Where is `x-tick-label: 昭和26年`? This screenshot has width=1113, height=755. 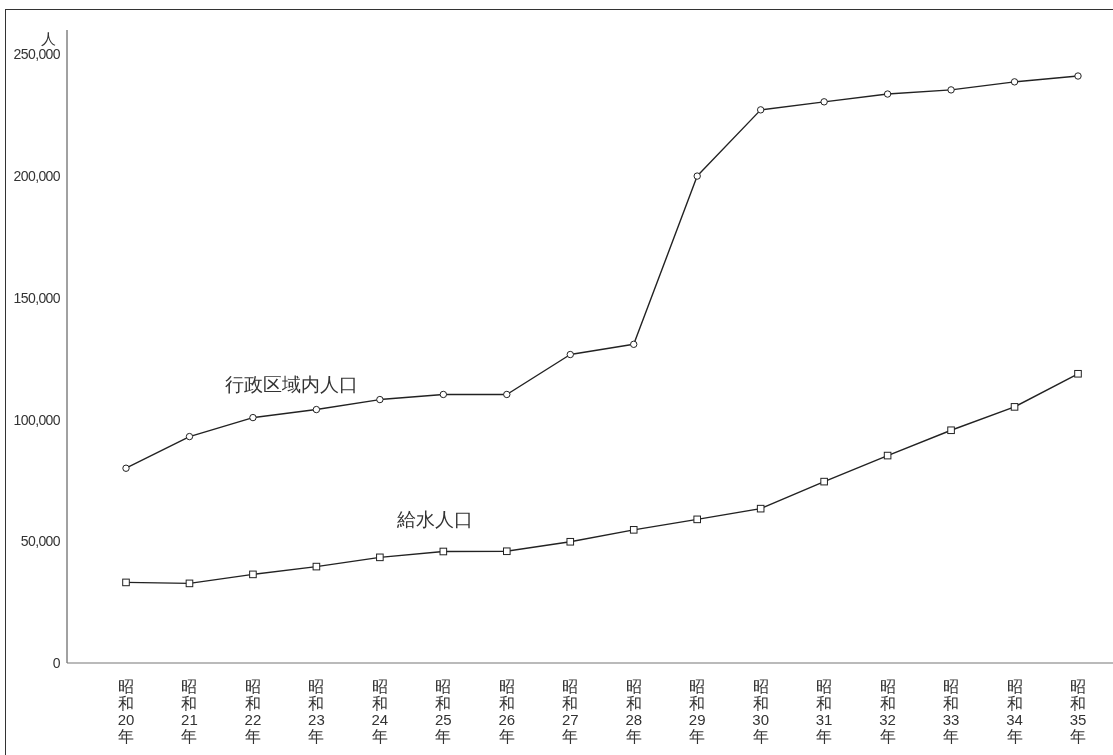 x-tick-label: 昭和26年 is located at coordinates (507, 711).